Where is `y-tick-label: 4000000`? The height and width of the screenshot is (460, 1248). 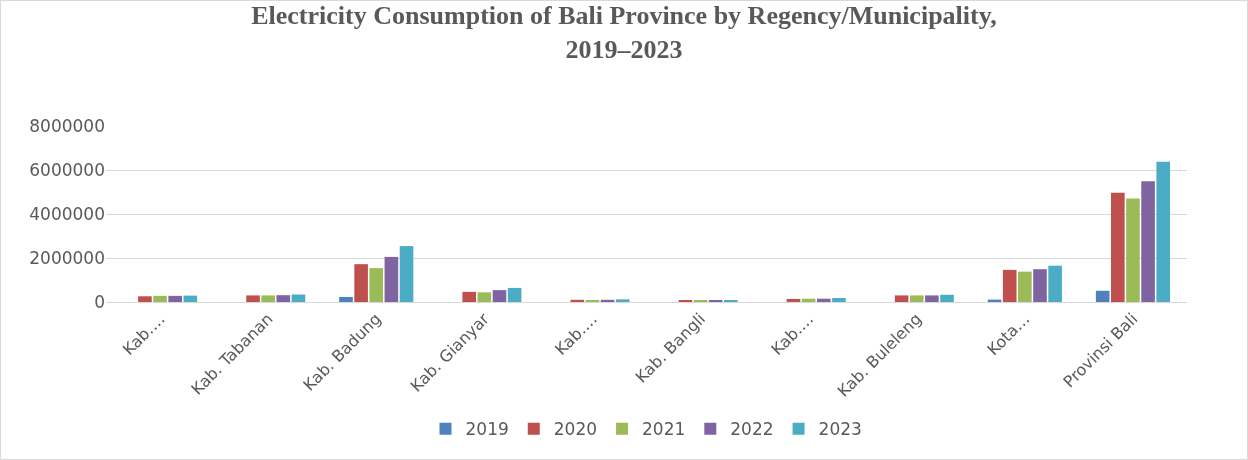 y-tick-label: 4000000 is located at coordinates (67, 213).